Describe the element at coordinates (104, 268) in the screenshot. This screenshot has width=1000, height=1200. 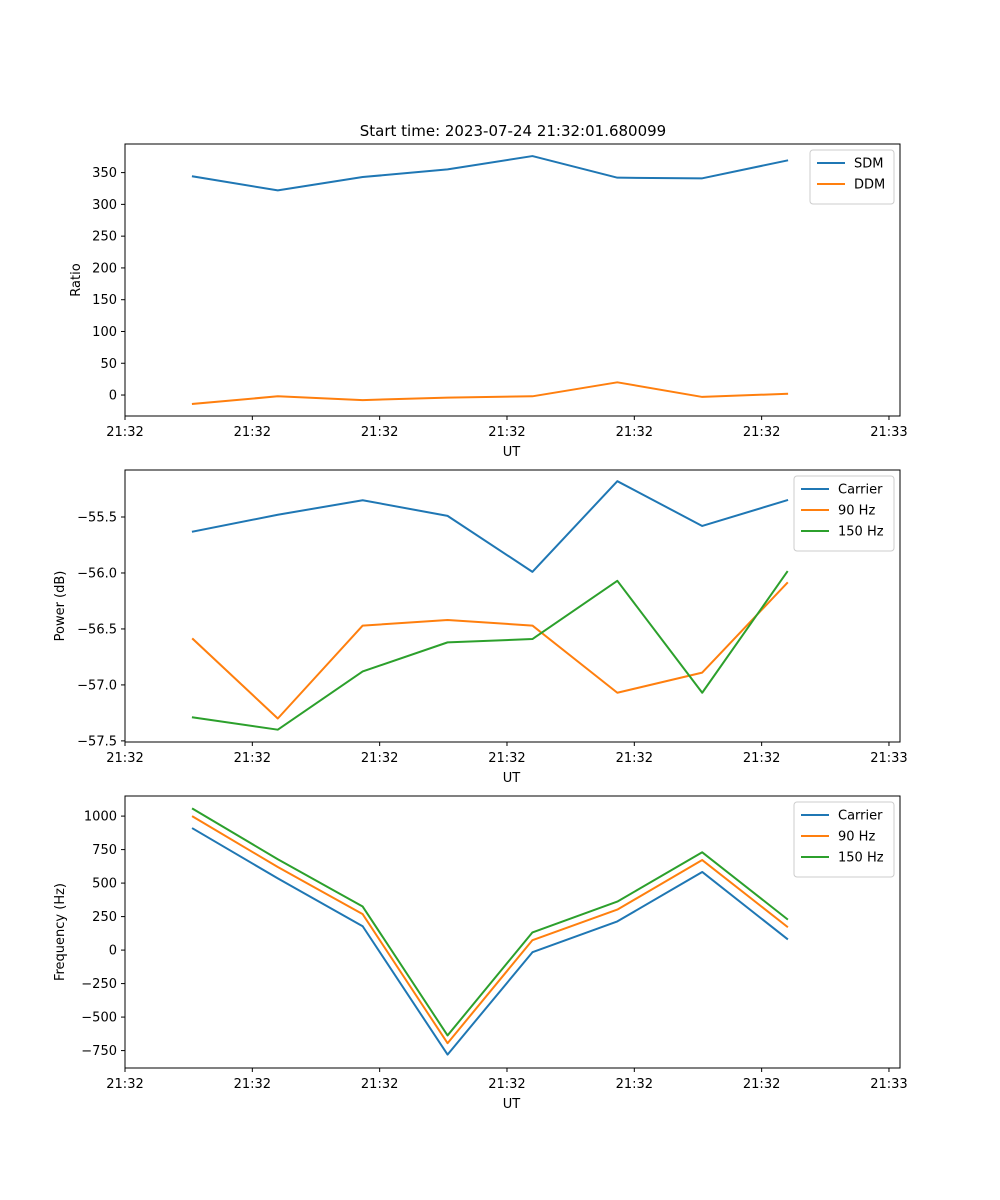
I see `y-tick-label: 200` at that location.